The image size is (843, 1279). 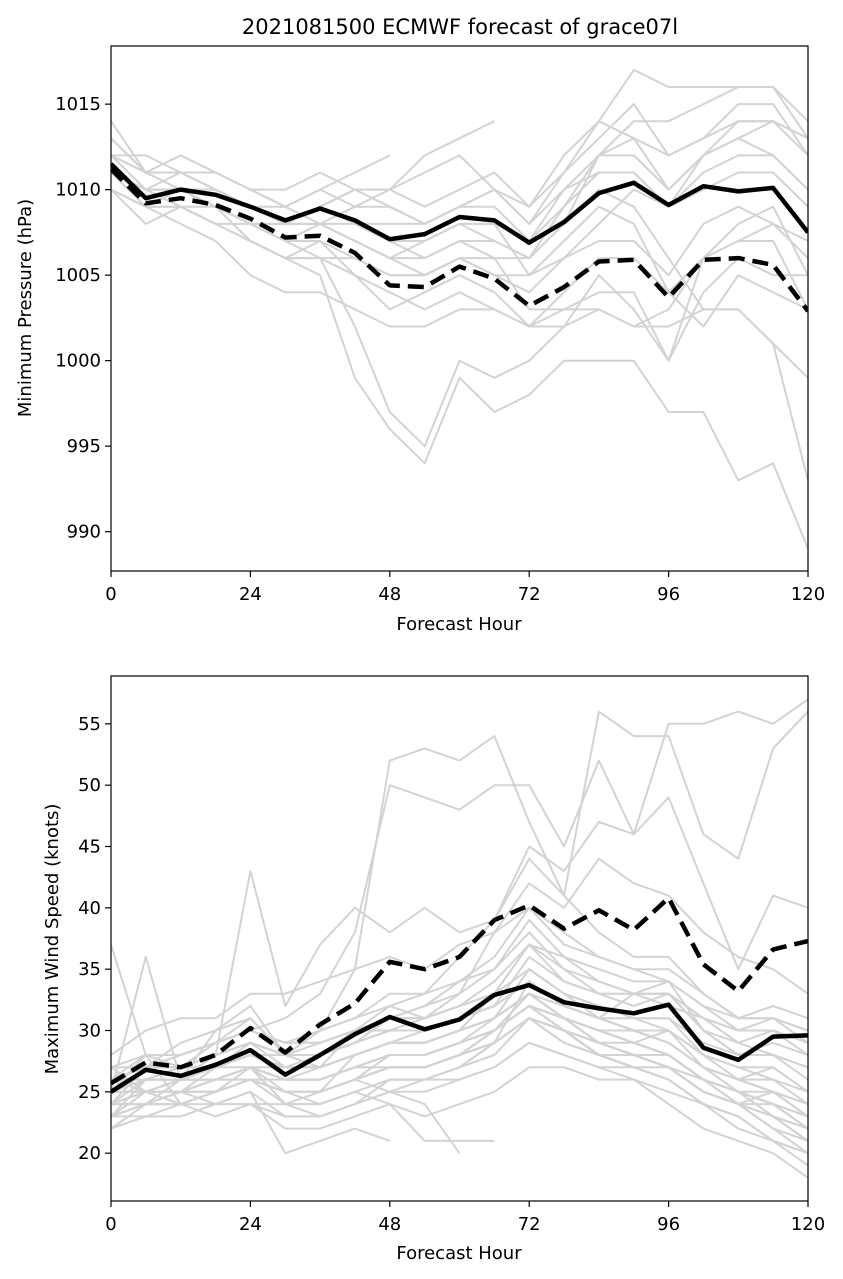 I want to click on pressure-y-axis-label: Minimum Pressure (hPa), so click(x=25, y=308).